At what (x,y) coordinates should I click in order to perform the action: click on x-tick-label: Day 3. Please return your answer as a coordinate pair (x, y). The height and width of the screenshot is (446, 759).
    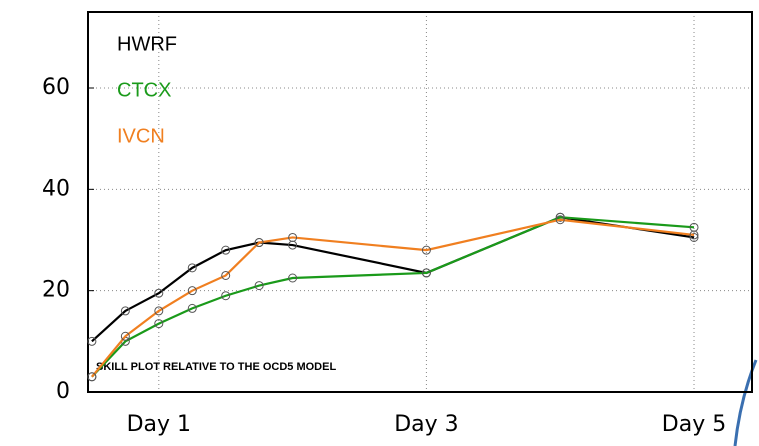
    Looking at the image, I should click on (426, 424).